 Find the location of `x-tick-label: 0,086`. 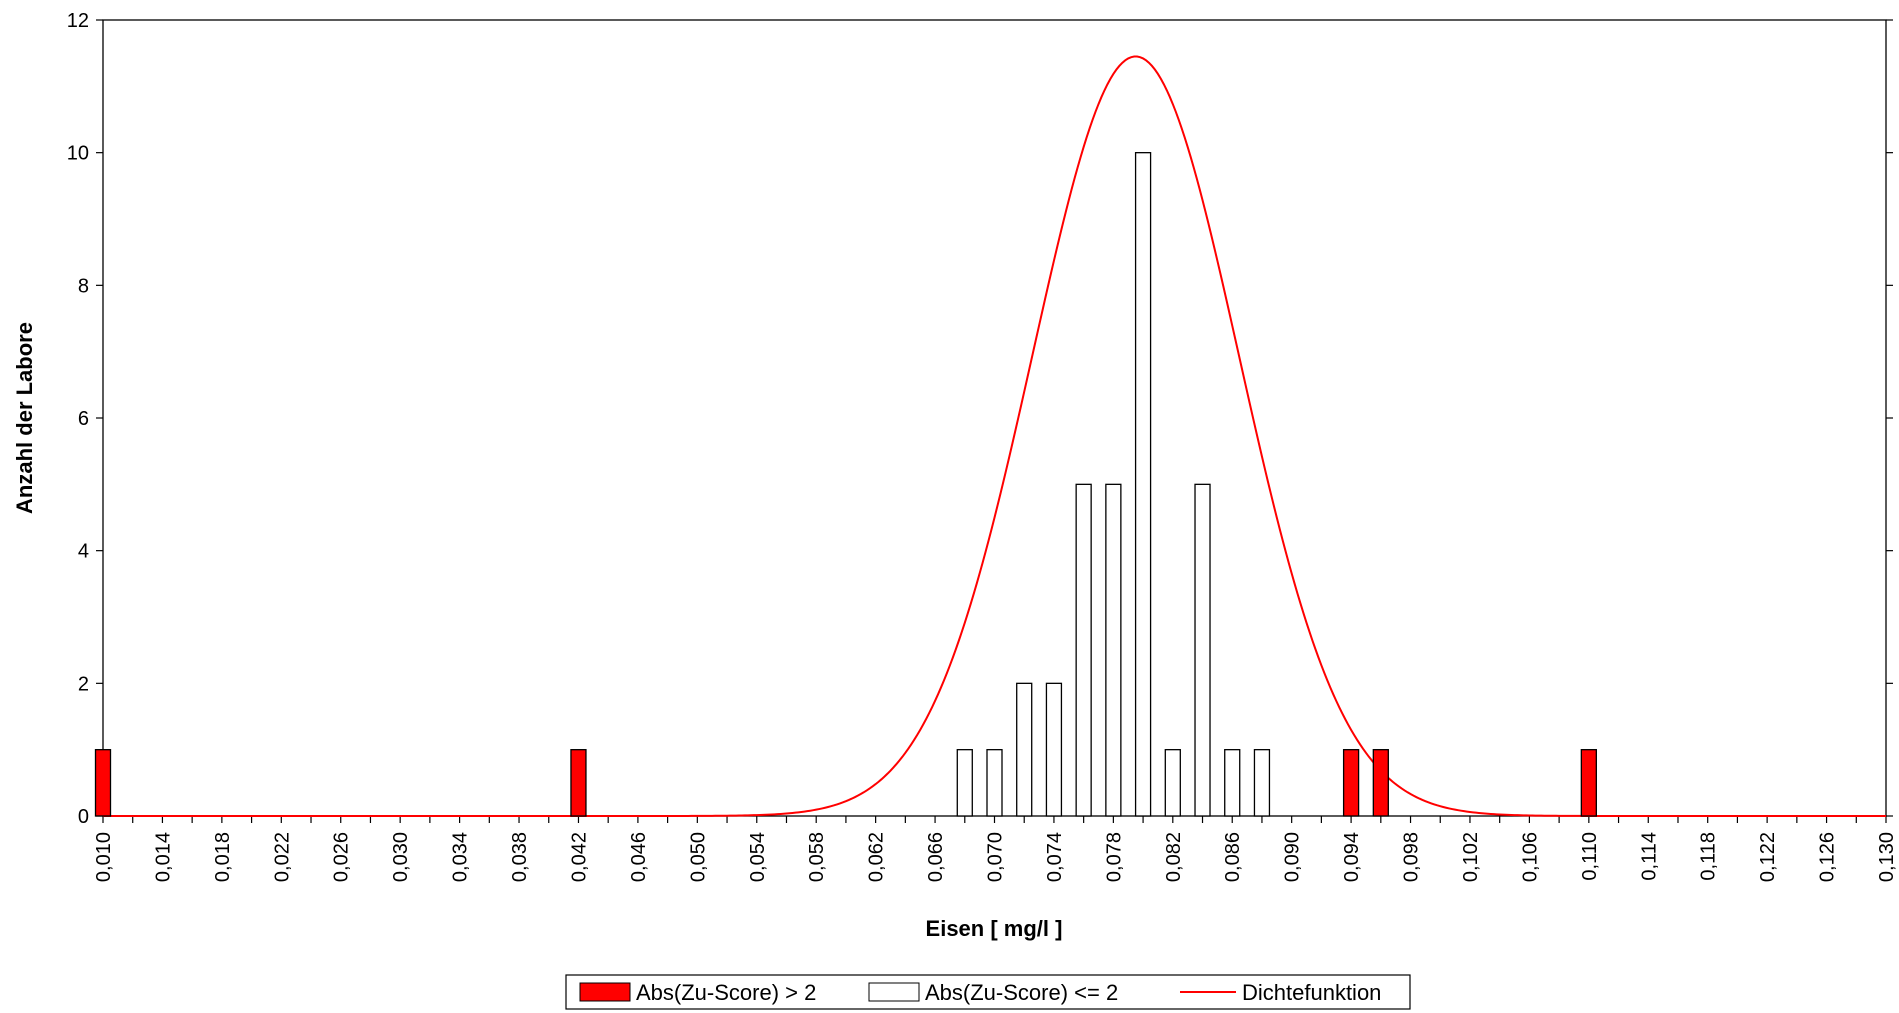

x-tick-label: 0,086 is located at coordinates (1233, 857).